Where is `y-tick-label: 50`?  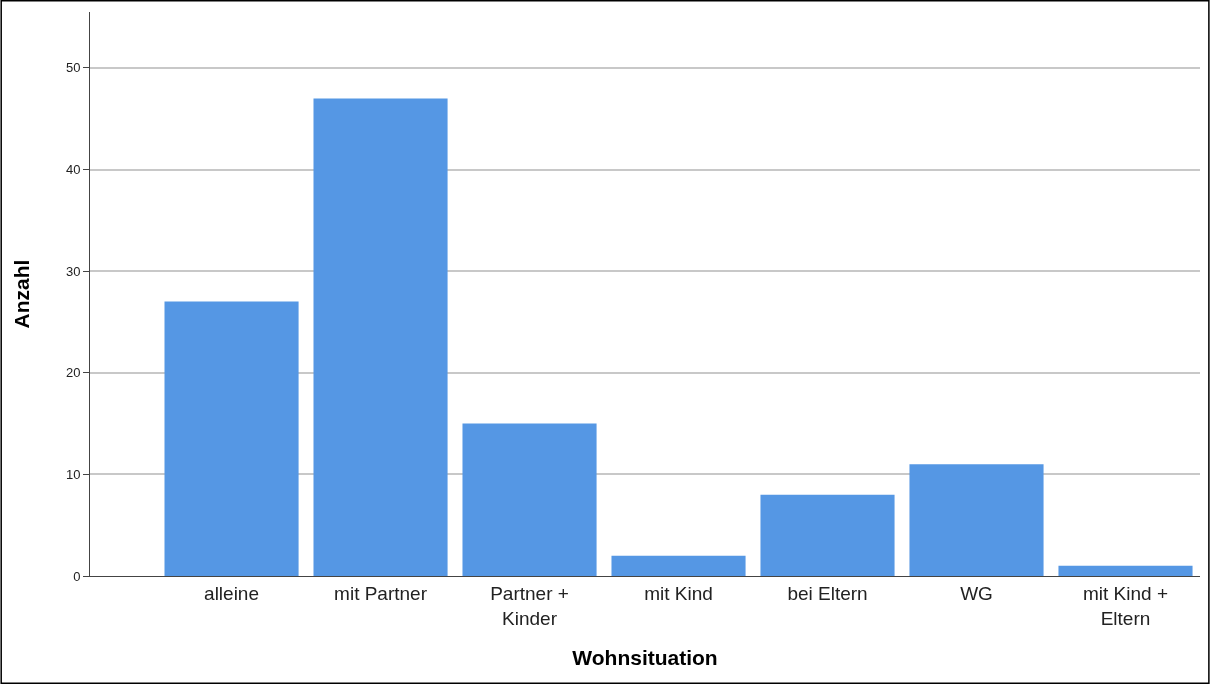 y-tick-label: 50 is located at coordinates (73, 68).